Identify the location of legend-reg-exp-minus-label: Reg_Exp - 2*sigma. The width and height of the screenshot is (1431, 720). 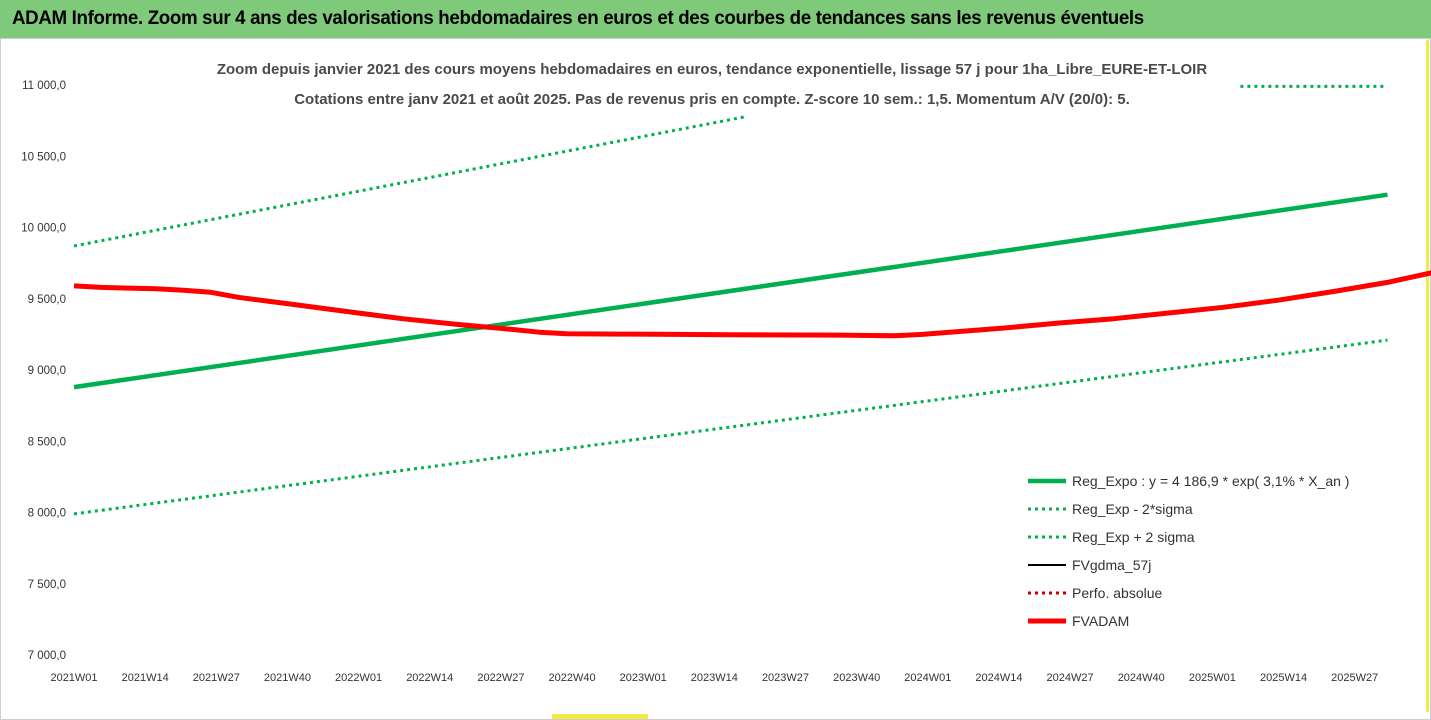
(1132, 509).